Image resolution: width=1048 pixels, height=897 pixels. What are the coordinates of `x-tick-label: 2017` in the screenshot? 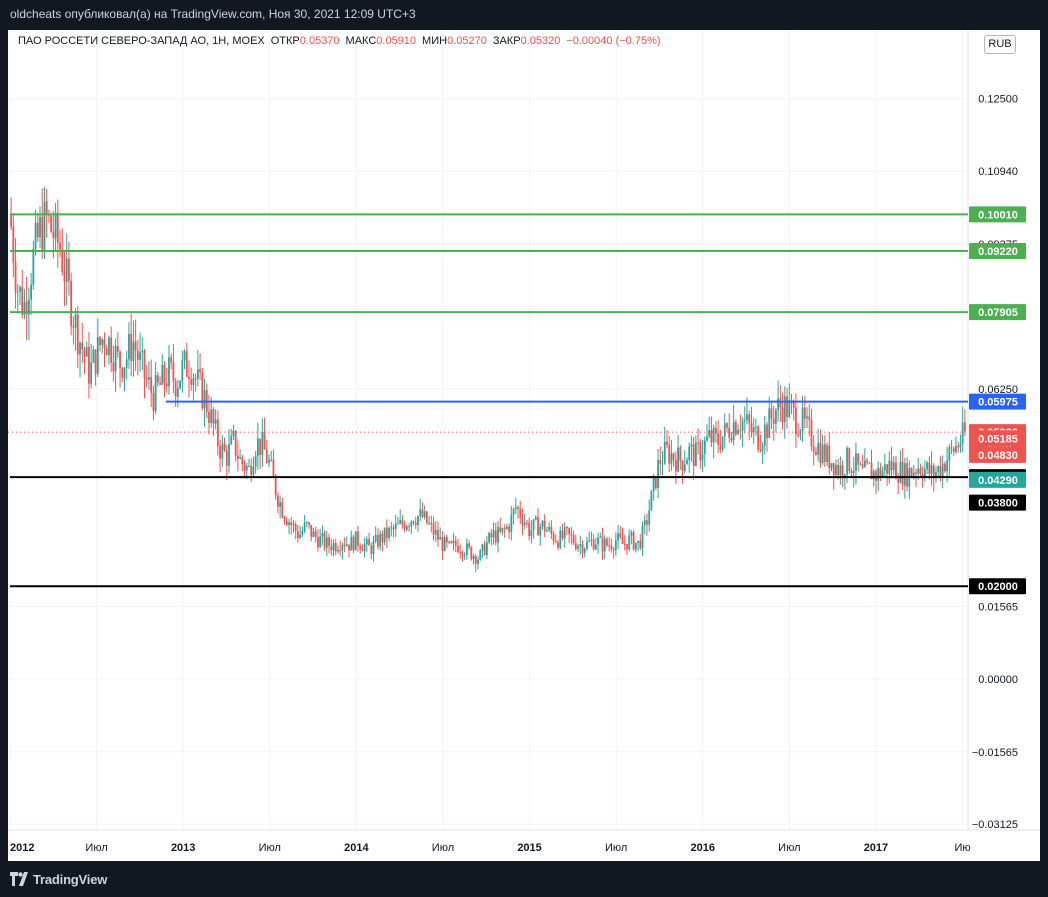 It's located at (876, 848).